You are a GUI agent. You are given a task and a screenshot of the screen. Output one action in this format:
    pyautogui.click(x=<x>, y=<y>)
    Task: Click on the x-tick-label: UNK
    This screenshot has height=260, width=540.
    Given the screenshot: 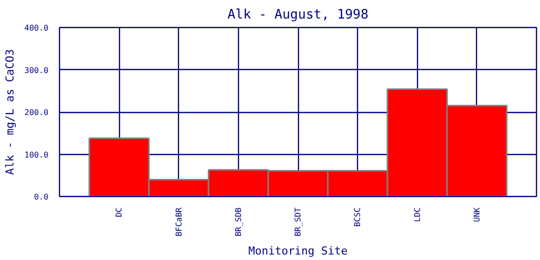 What is the action you would take?
    pyautogui.click(x=477, y=214)
    